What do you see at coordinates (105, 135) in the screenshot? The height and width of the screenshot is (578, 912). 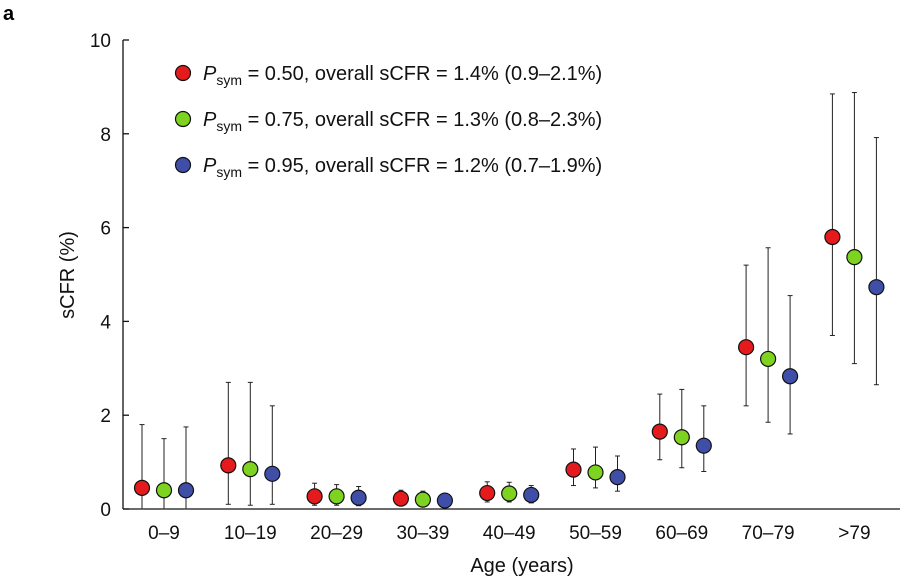 I see `y-tick-label: 8` at bounding box center [105, 135].